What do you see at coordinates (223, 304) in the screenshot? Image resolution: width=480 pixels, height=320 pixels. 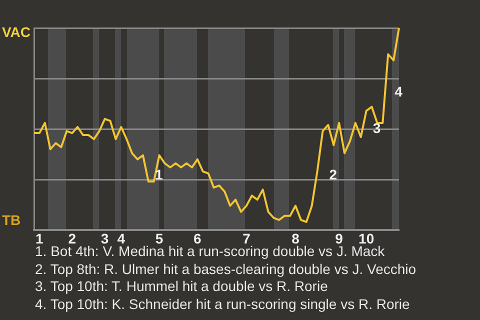 I see `text: 4. Top 10th: K. Schneider hit a run-scoring single vs R. Rorie` at bounding box center [223, 304].